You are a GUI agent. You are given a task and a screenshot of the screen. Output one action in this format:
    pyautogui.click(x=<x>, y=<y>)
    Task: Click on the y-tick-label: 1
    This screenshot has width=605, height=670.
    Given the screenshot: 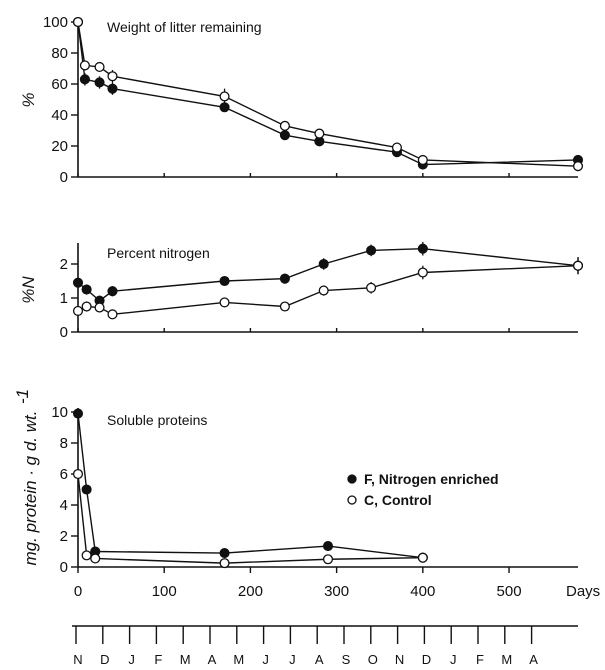 What is the action you would take?
    pyautogui.click(x=64, y=298)
    